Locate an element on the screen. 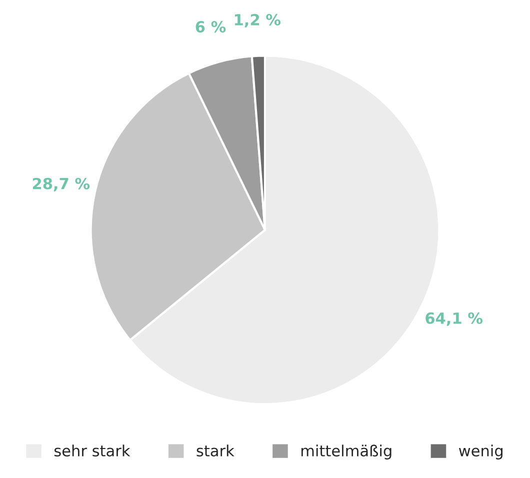 This screenshot has height=478, width=530. legend-label: wenig is located at coordinates (480, 452).